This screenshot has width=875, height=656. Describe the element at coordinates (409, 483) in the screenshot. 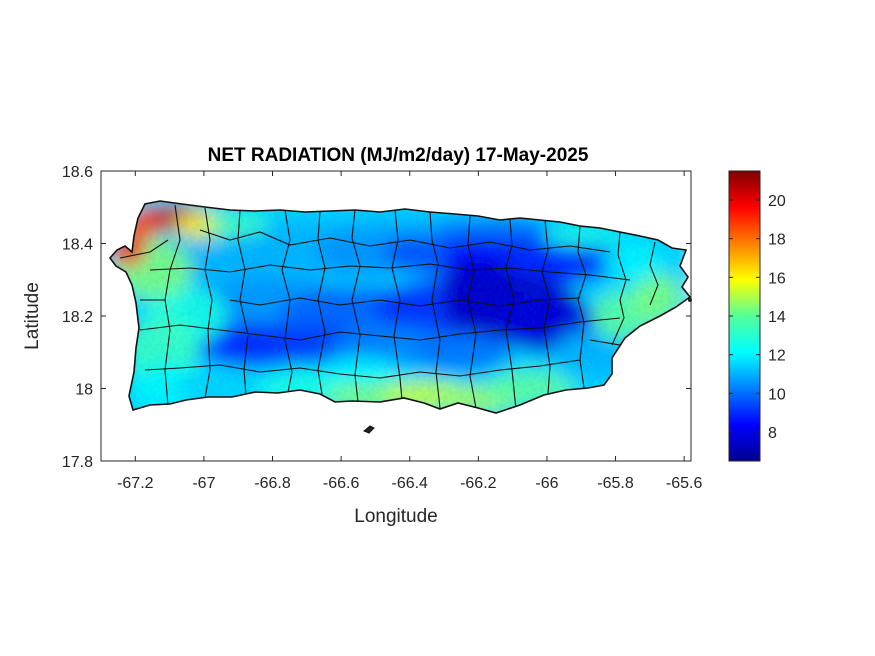

I see `x-tick-label: -66.4` at that location.